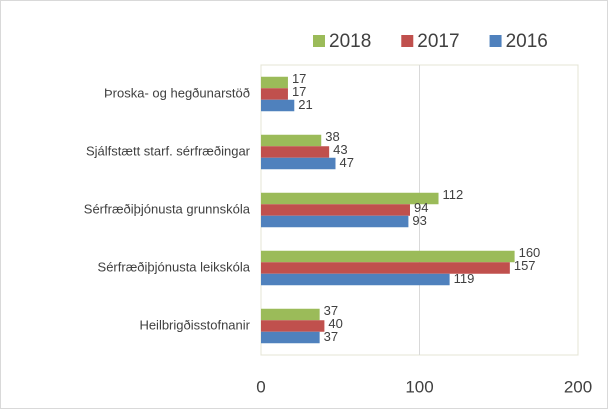 The width and height of the screenshot is (608, 409). What do you see at coordinates (346, 162) in the screenshot?
I see `value-label: 47` at bounding box center [346, 162].